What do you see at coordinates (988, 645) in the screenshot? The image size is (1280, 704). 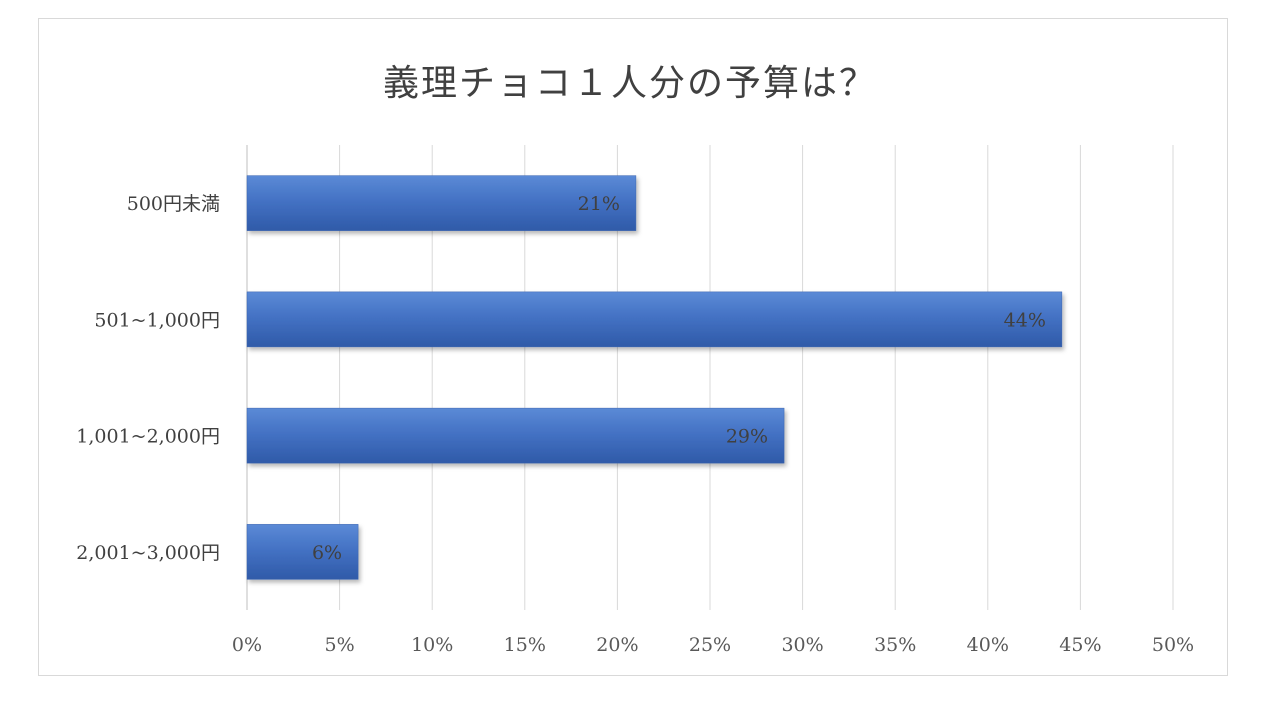 I see `x-tick-label: 40%` at bounding box center [988, 645].